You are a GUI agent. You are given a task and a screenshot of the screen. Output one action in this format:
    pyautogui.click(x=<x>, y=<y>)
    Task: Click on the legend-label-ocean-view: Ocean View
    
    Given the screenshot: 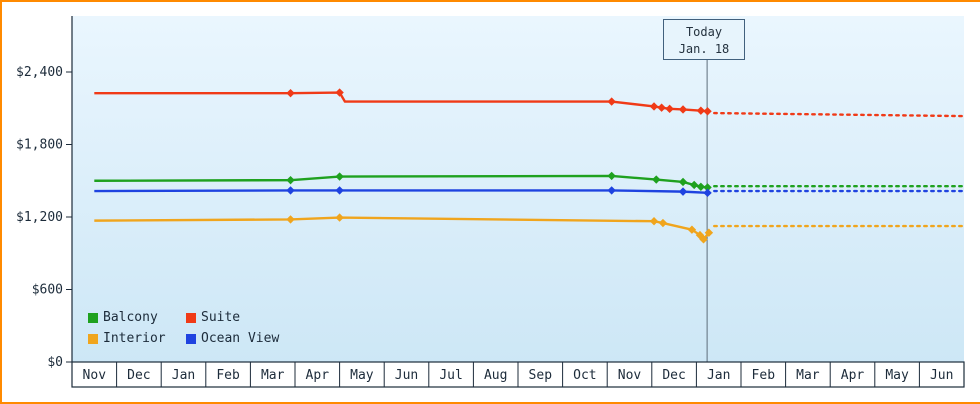 What is the action you would take?
    pyautogui.click(x=240, y=338)
    